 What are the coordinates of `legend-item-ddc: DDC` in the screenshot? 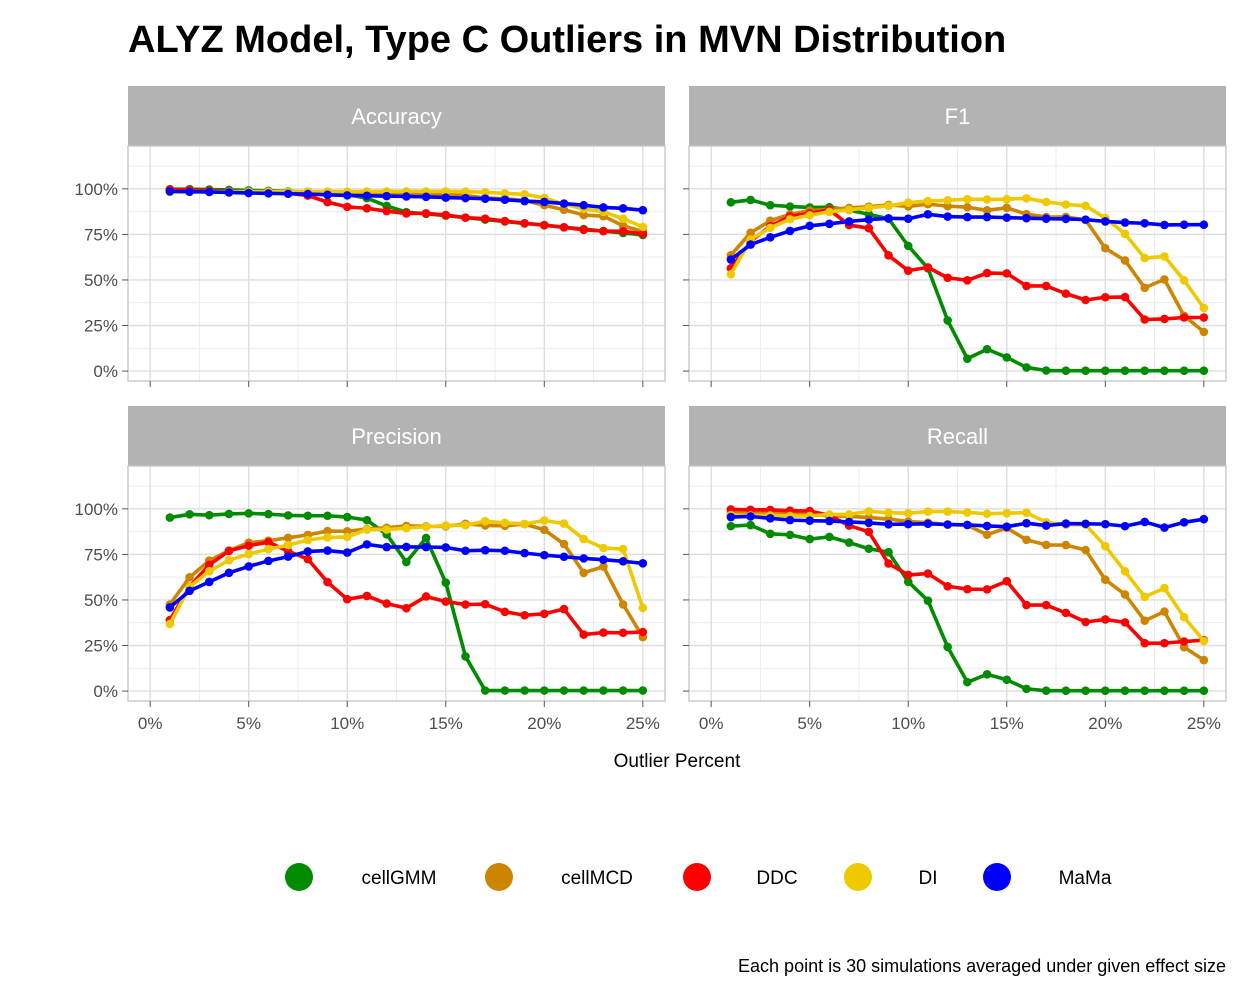 It's located at (740, 877).